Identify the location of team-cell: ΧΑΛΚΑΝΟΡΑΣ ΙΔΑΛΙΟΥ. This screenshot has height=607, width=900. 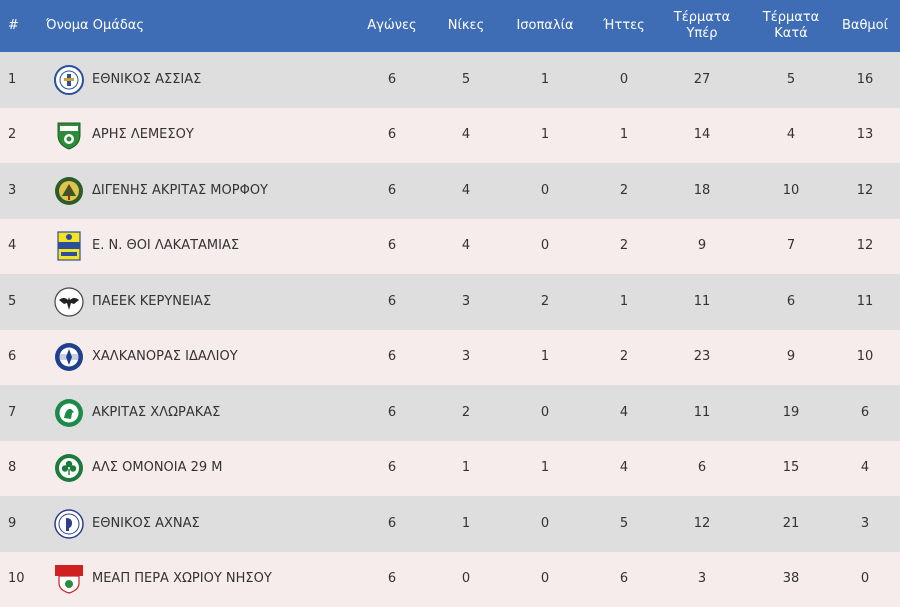
(196, 357).